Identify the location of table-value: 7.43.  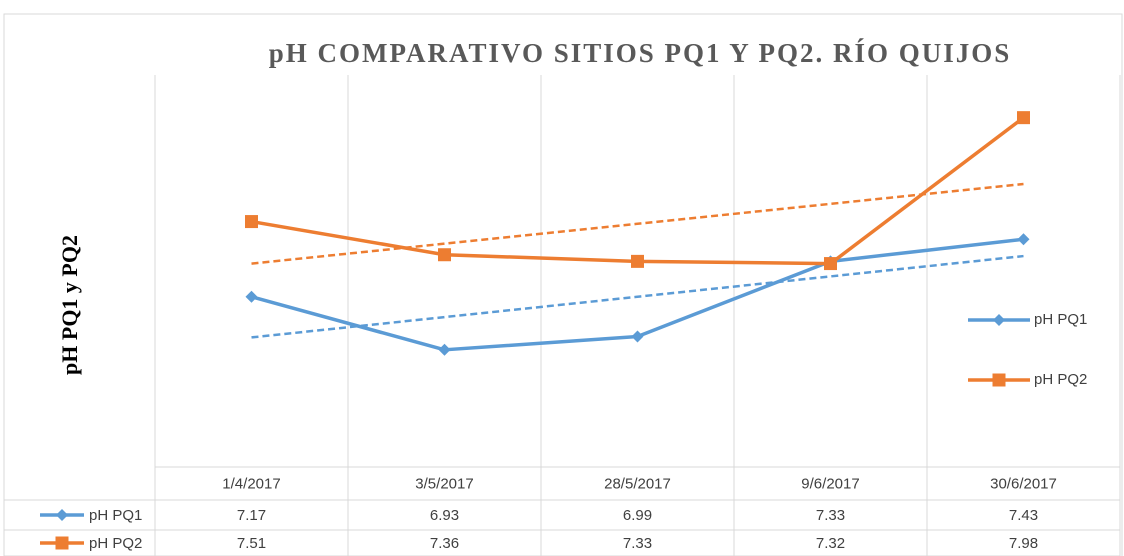
(1023, 515).